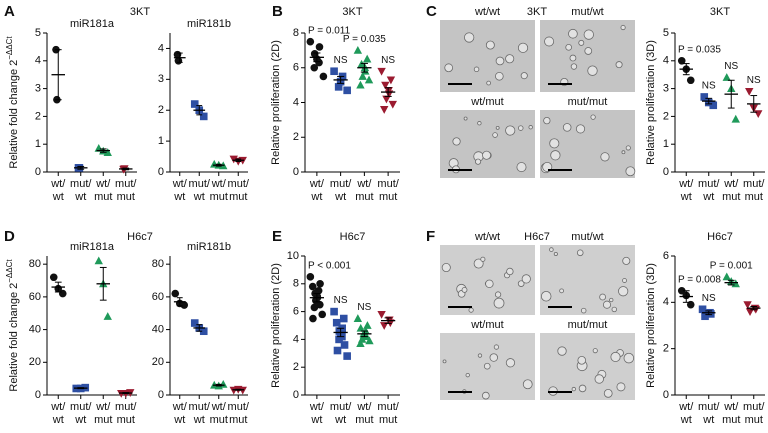 The image size is (768, 433). Describe the element at coordinates (709, 298) in the screenshot. I see `annotation: NS` at that location.